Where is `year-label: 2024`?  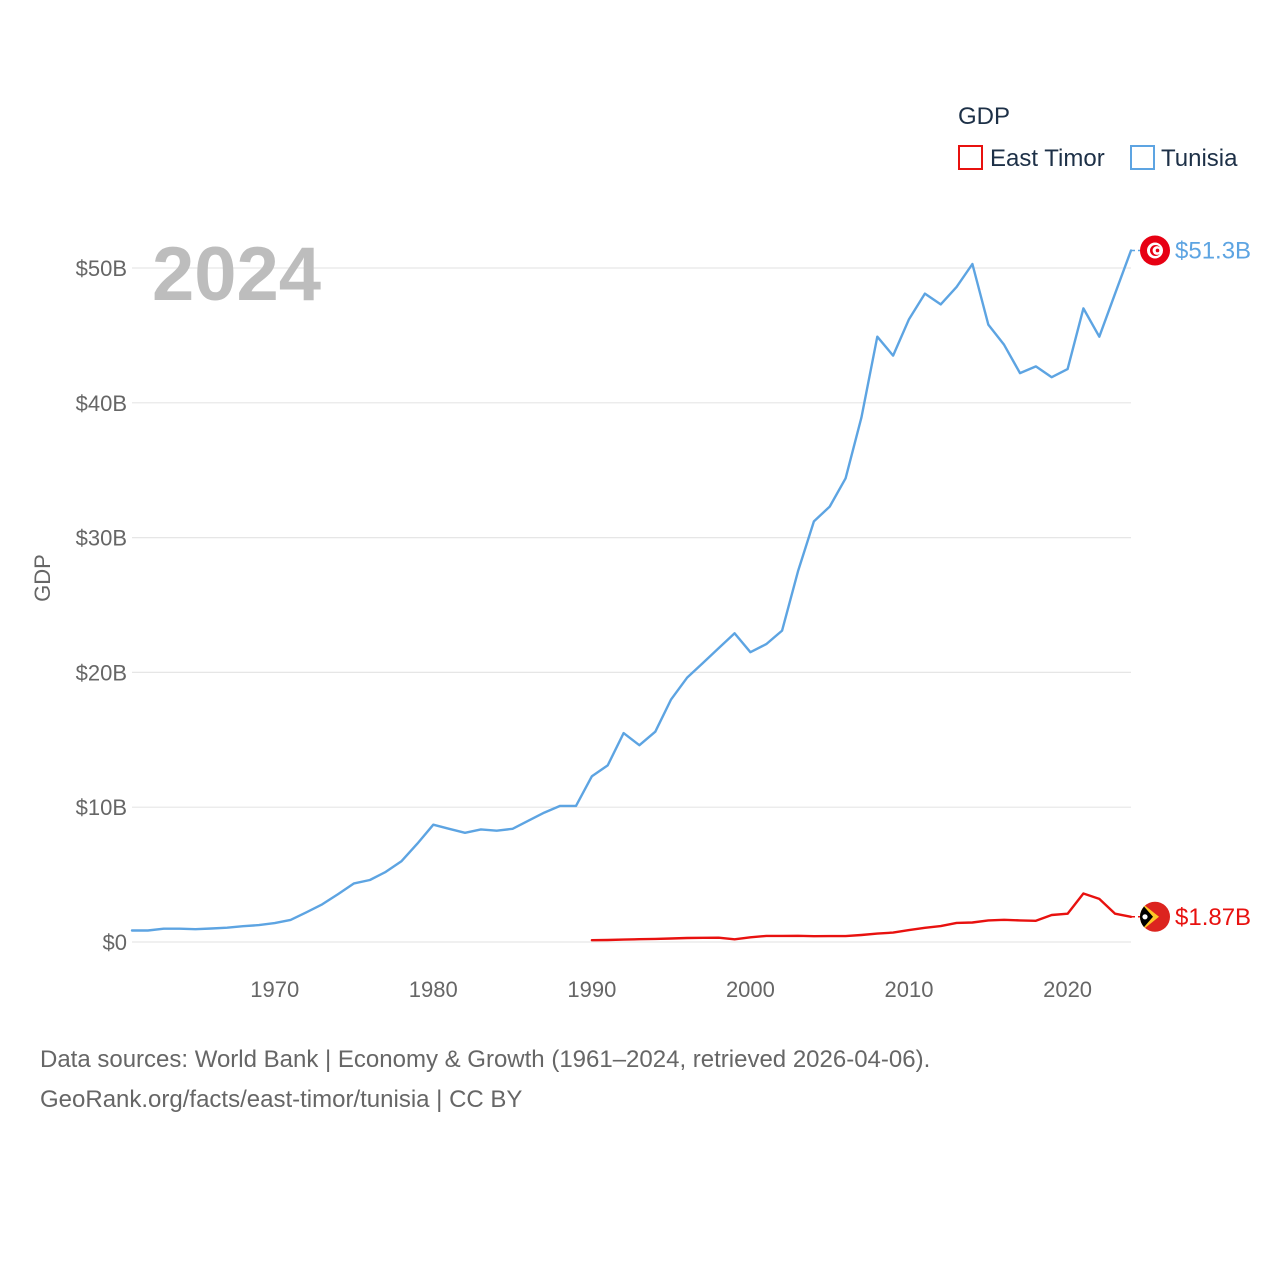
year-label: 2024 is located at coordinates (236, 274).